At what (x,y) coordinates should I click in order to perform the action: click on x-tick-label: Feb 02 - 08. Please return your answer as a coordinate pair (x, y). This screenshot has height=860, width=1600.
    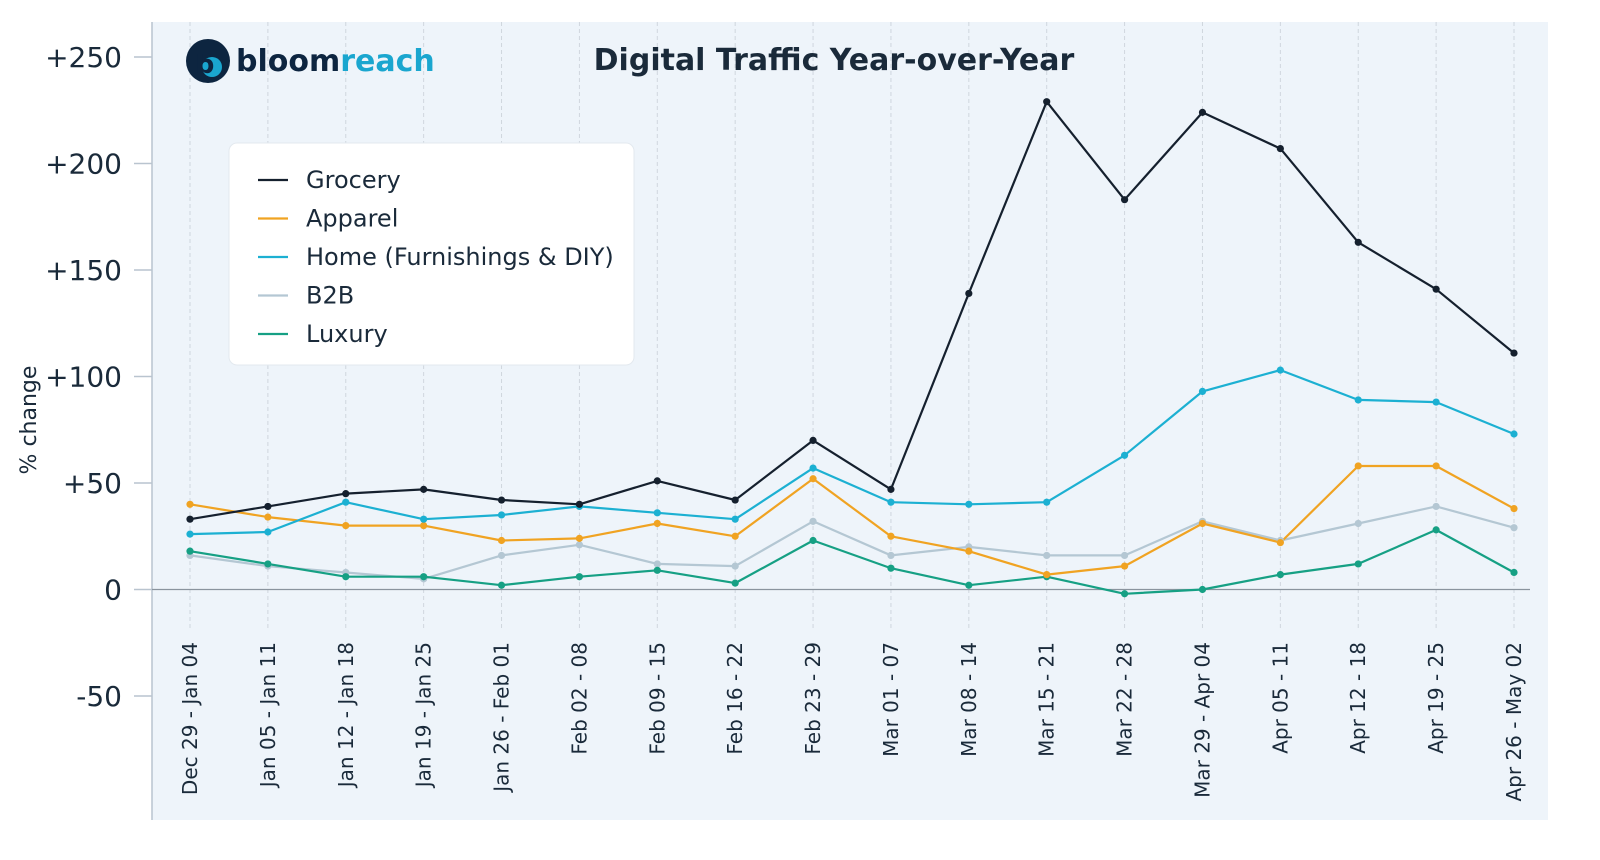
    Looking at the image, I should click on (579, 698).